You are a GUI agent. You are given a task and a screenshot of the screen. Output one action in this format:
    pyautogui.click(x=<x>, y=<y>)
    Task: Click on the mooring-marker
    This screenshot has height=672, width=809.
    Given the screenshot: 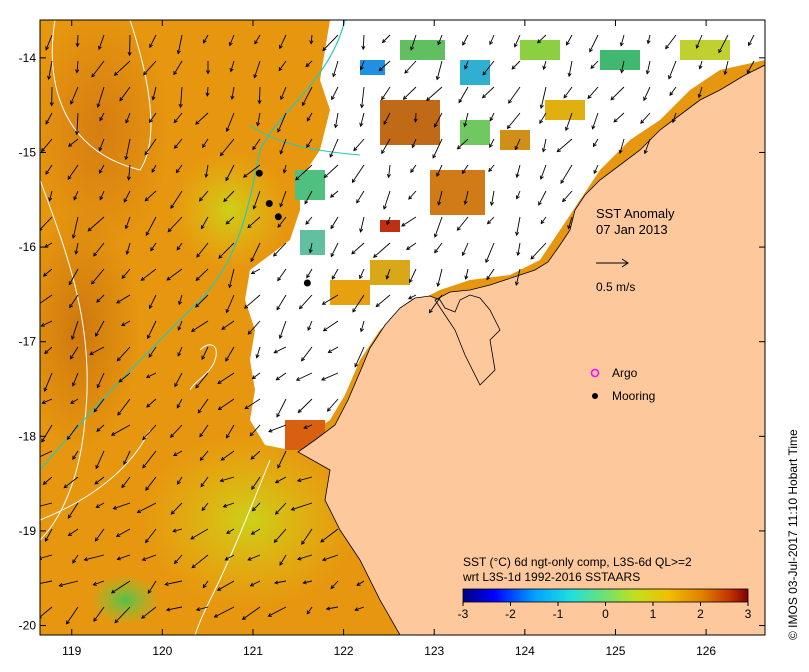 What is the action you would take?
    pyautogui.click(x=269, y=204)
    